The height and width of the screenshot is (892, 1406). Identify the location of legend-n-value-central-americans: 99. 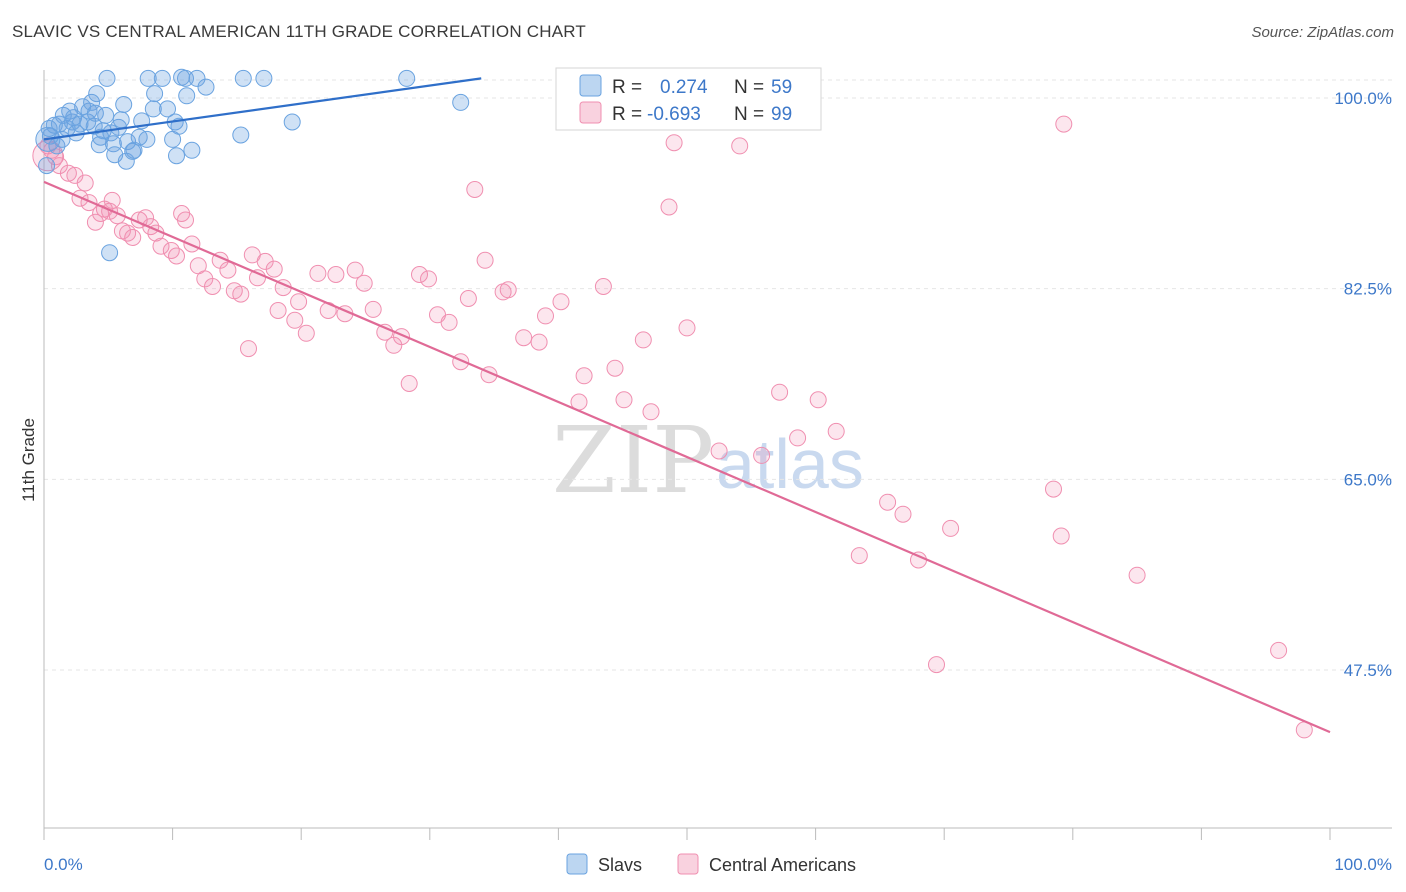
(781, 114).